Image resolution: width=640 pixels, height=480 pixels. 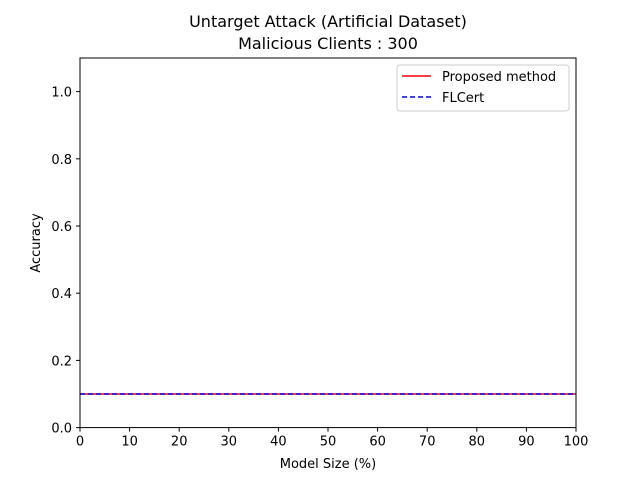 What do you see at coordinates (61, 294) in the screenshot?
I see `y-tick-label: 0.4` at bounding box center [61, 294].